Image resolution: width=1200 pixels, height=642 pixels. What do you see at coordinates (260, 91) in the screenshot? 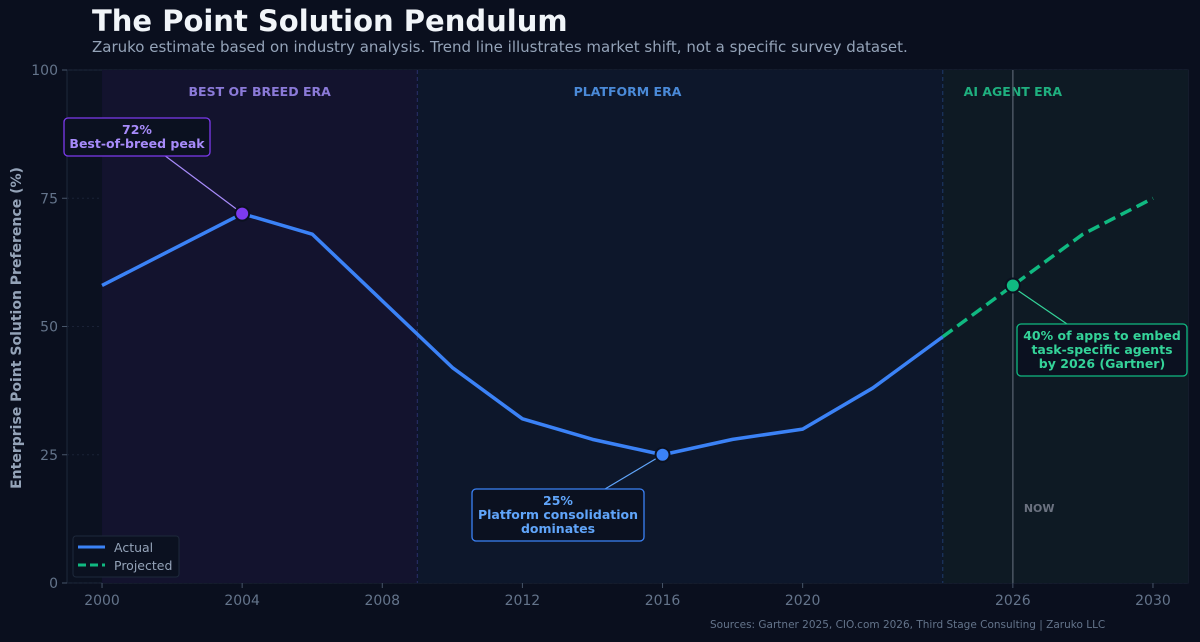
I see `era-label: BEST OF BREED ERA` at bounding box center [260, 91].